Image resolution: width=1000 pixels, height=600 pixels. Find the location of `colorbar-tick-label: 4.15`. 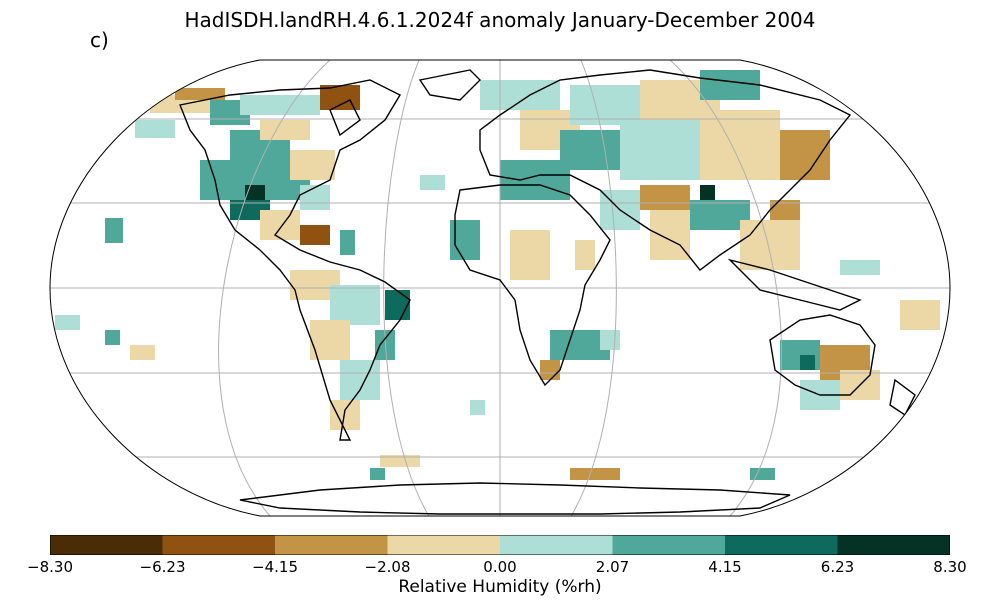

colorbar-tick-label: 4.15 is located at coordinates (725, 567).